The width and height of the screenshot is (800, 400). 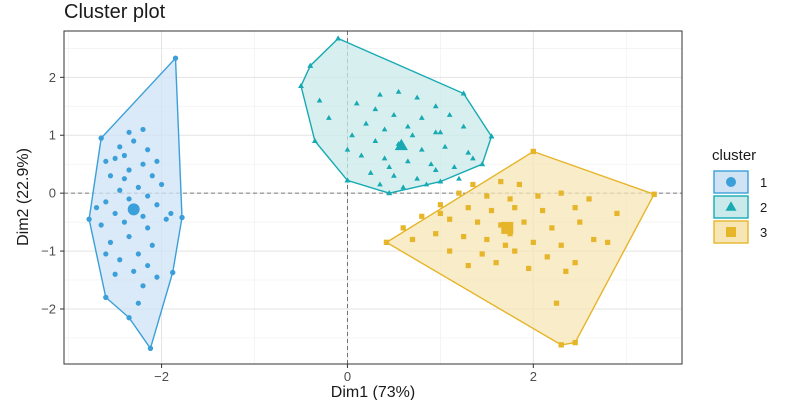 What do you see at coordinates (52, 193) in the screenshot?
I see `y-tick-label: 0` at bounding box center [52, 193].